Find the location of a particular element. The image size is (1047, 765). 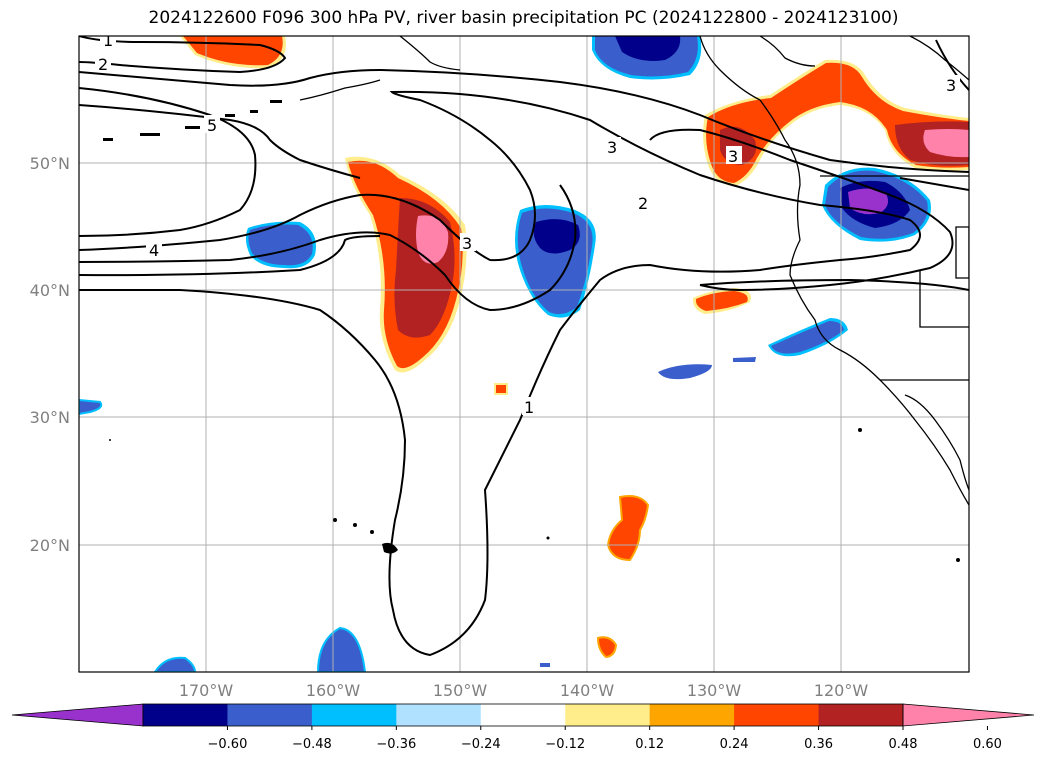

colorbar-tick-label: 0.24 is located at coordinates (734, 744).